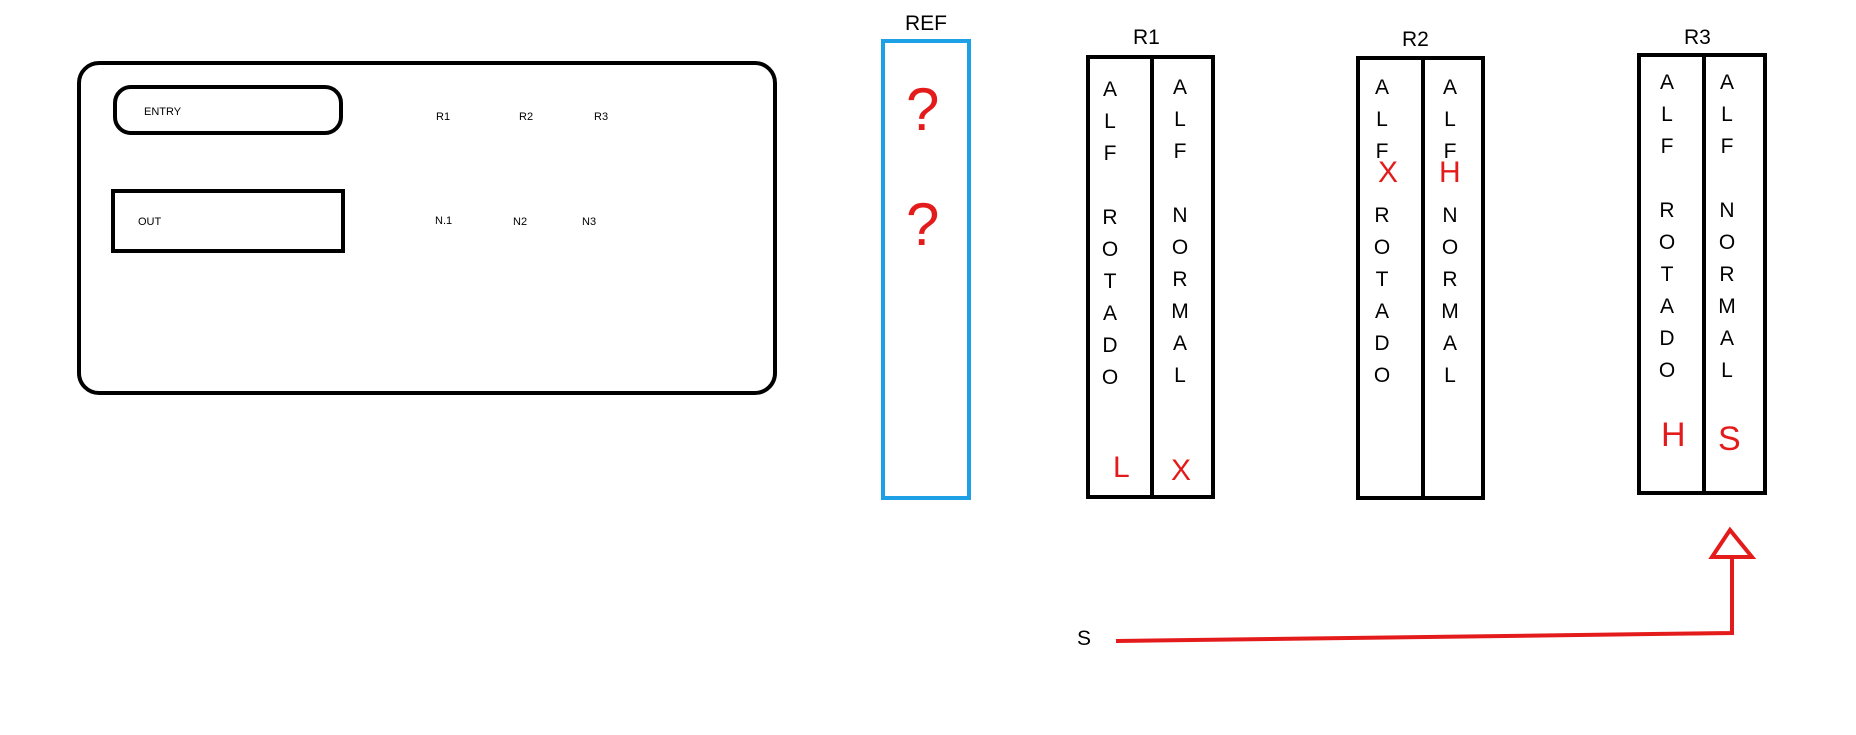 This screenshot has width=1856, height=735. Describe the element at coordinates (589, 222) in the screenshot. I see `notch-label-n3: N3` at that location.